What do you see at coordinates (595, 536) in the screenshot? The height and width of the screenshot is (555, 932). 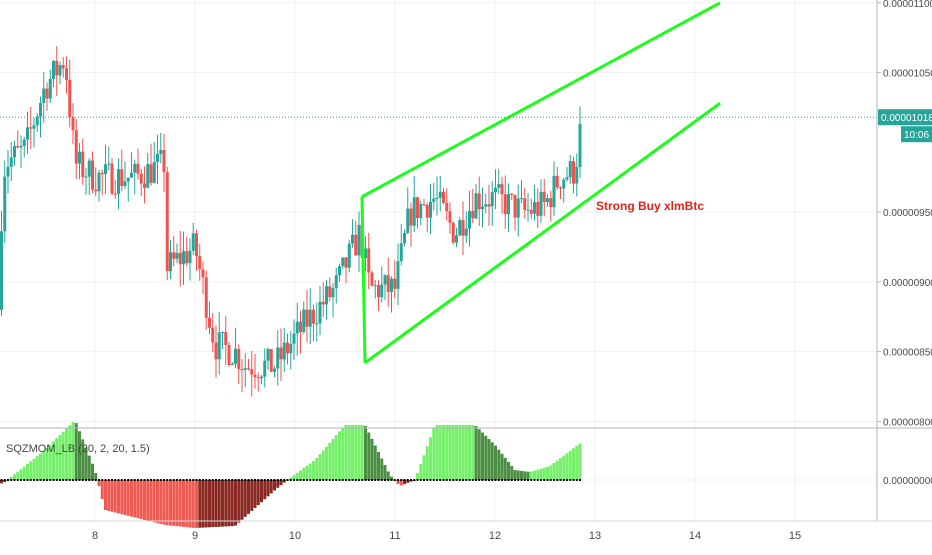 I see `time-tick-label: 13` at bounding box center [595, 536].